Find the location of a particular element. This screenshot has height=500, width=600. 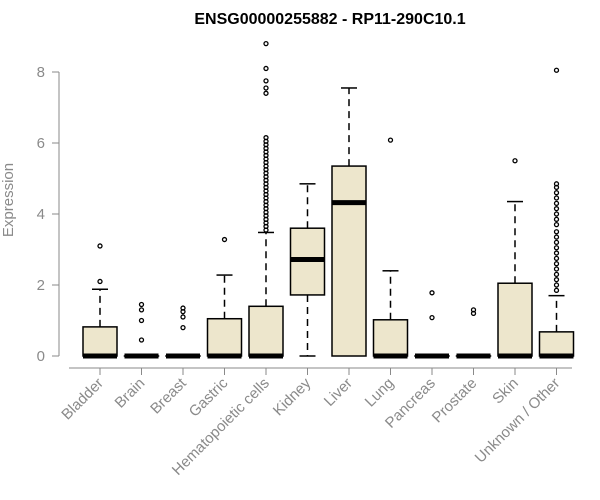

box-lung is located at coordinates (390, 248).